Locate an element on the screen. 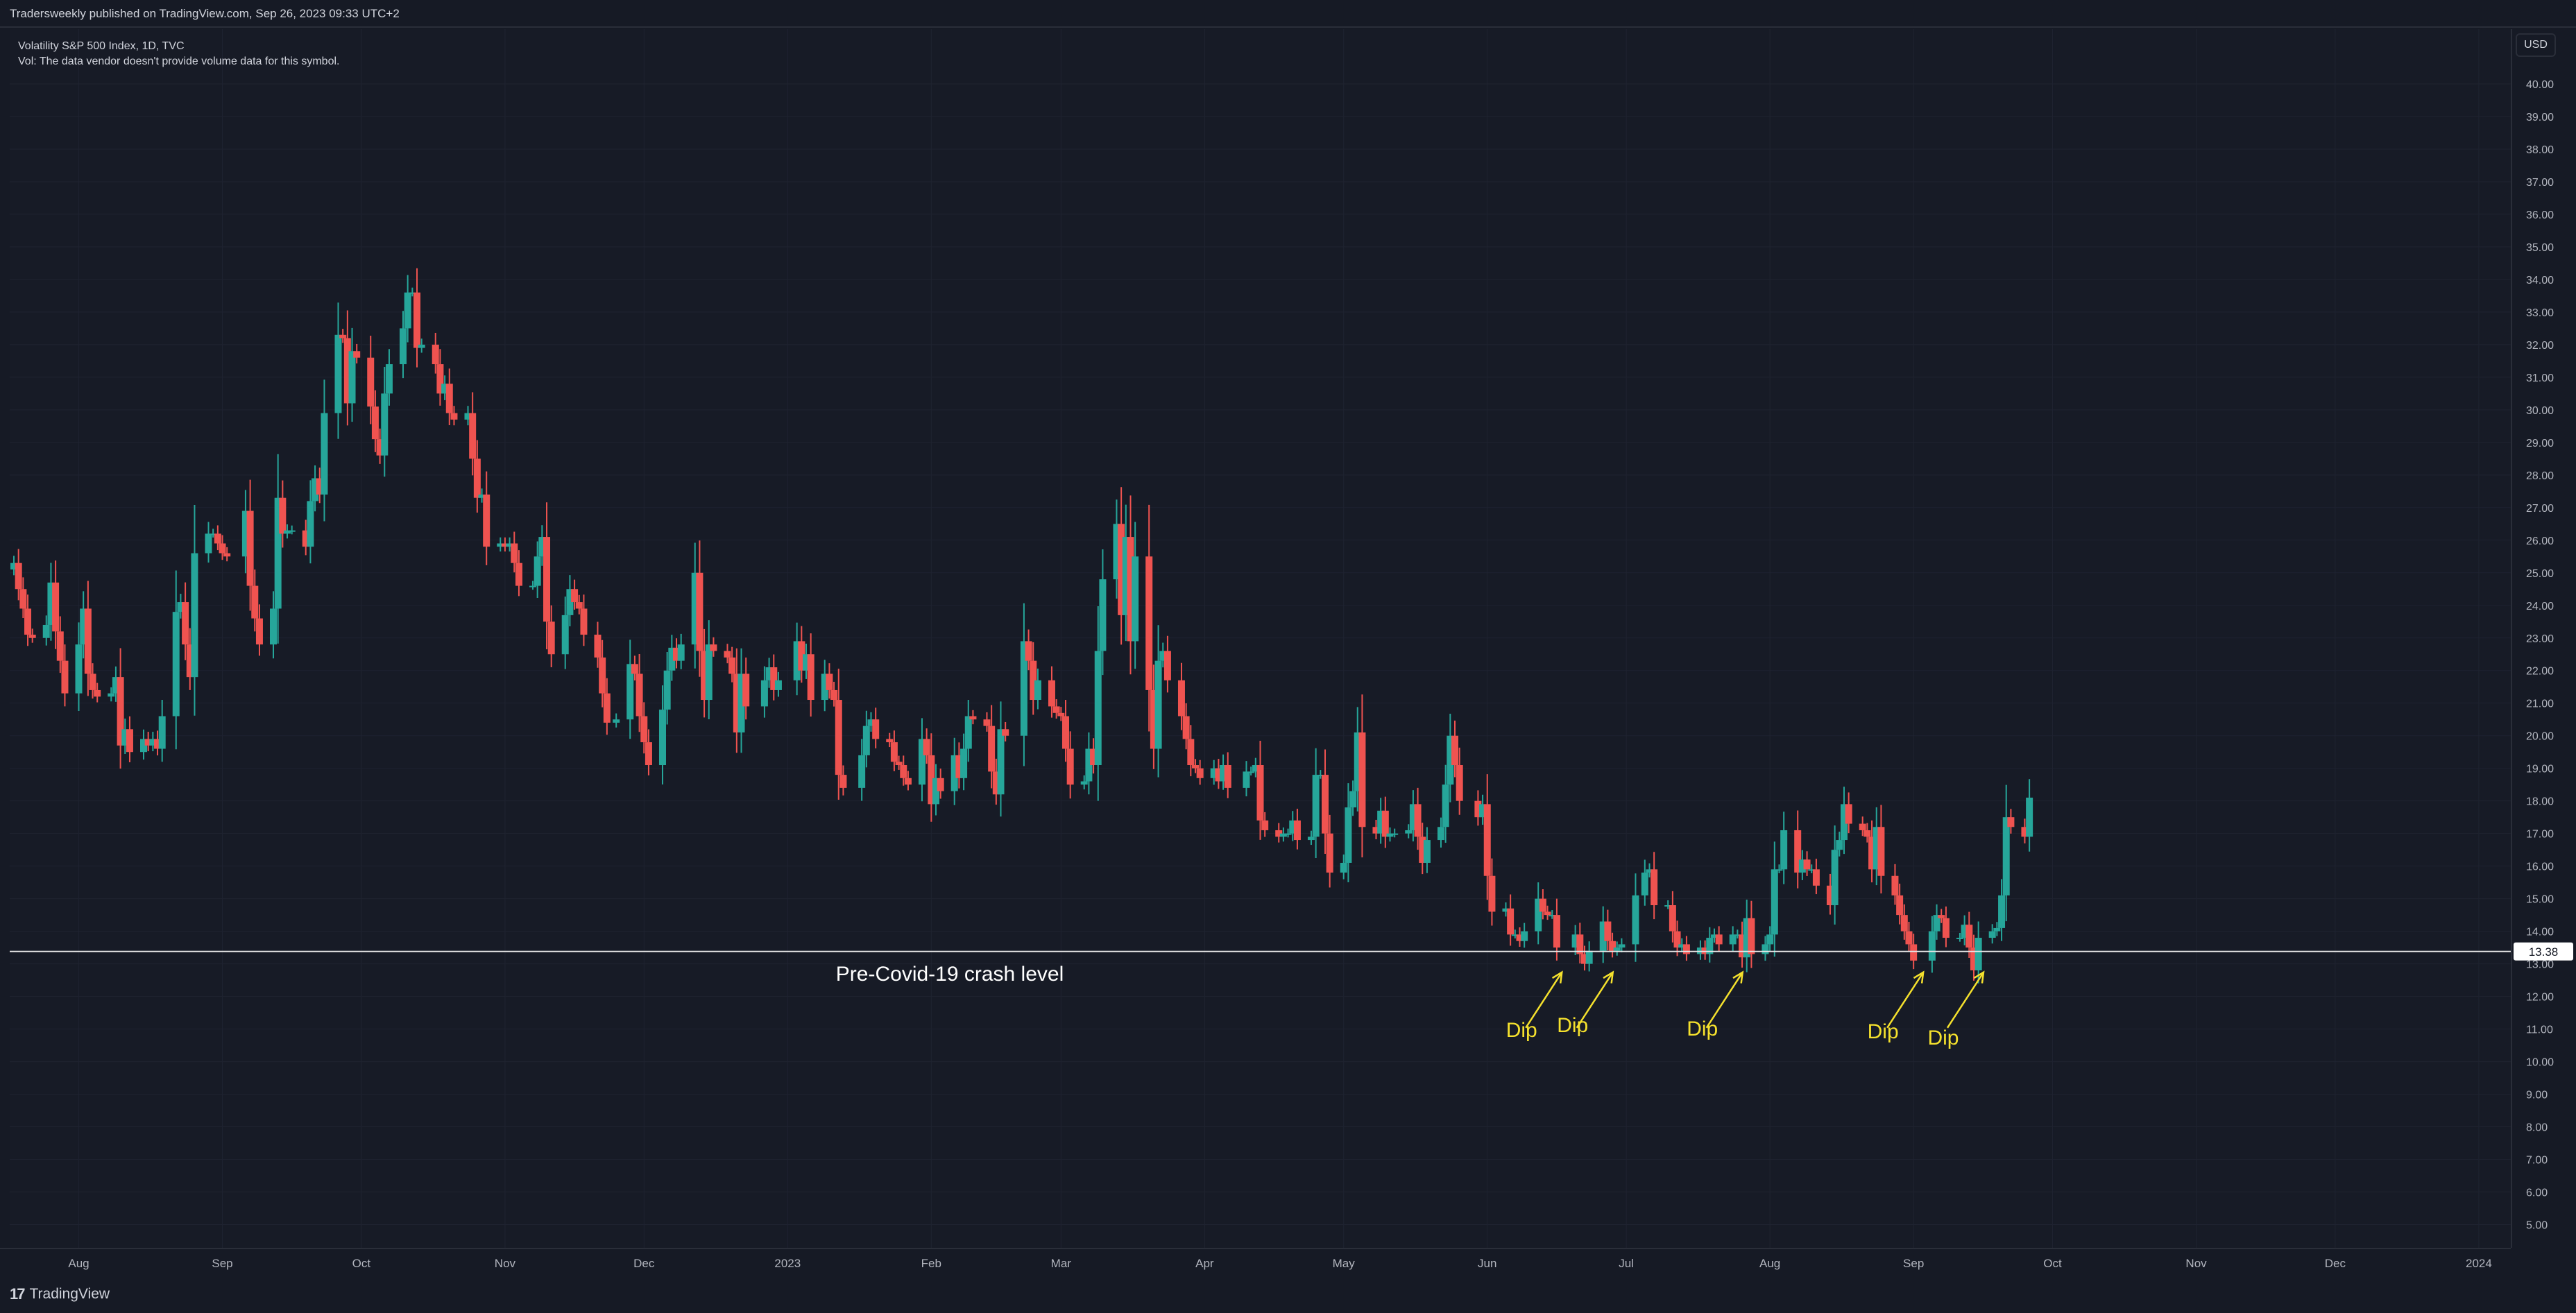 The height and width of the screenshot is (1313, 2576). time-tick-label: Sep is located at coordinates (1913, 1263).